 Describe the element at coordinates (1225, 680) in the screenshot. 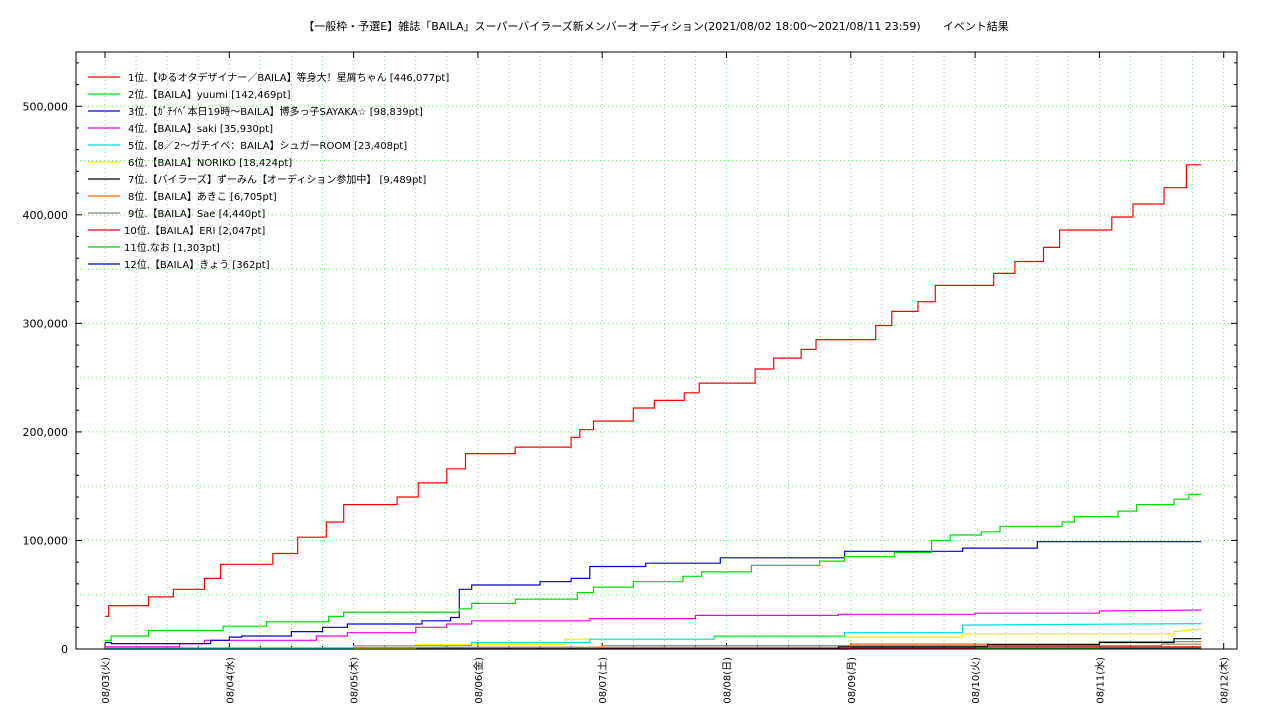

I see `x-tick-label: 08/12(木)` at that location.